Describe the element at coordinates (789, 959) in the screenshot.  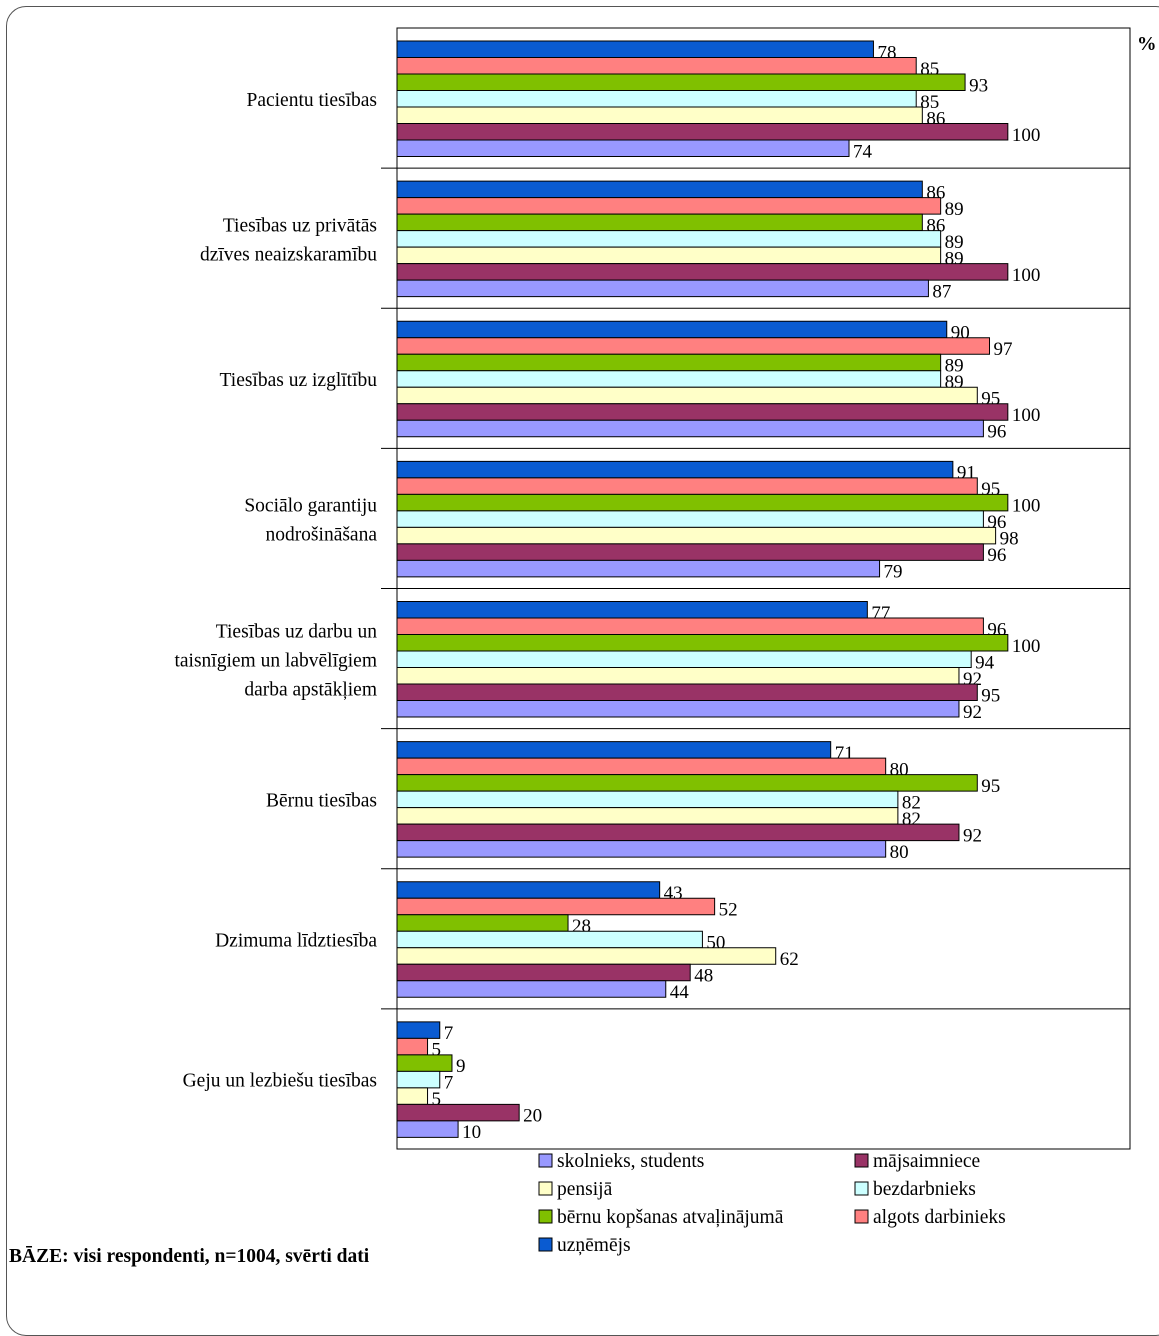
I see `data-label: 62` at that location.